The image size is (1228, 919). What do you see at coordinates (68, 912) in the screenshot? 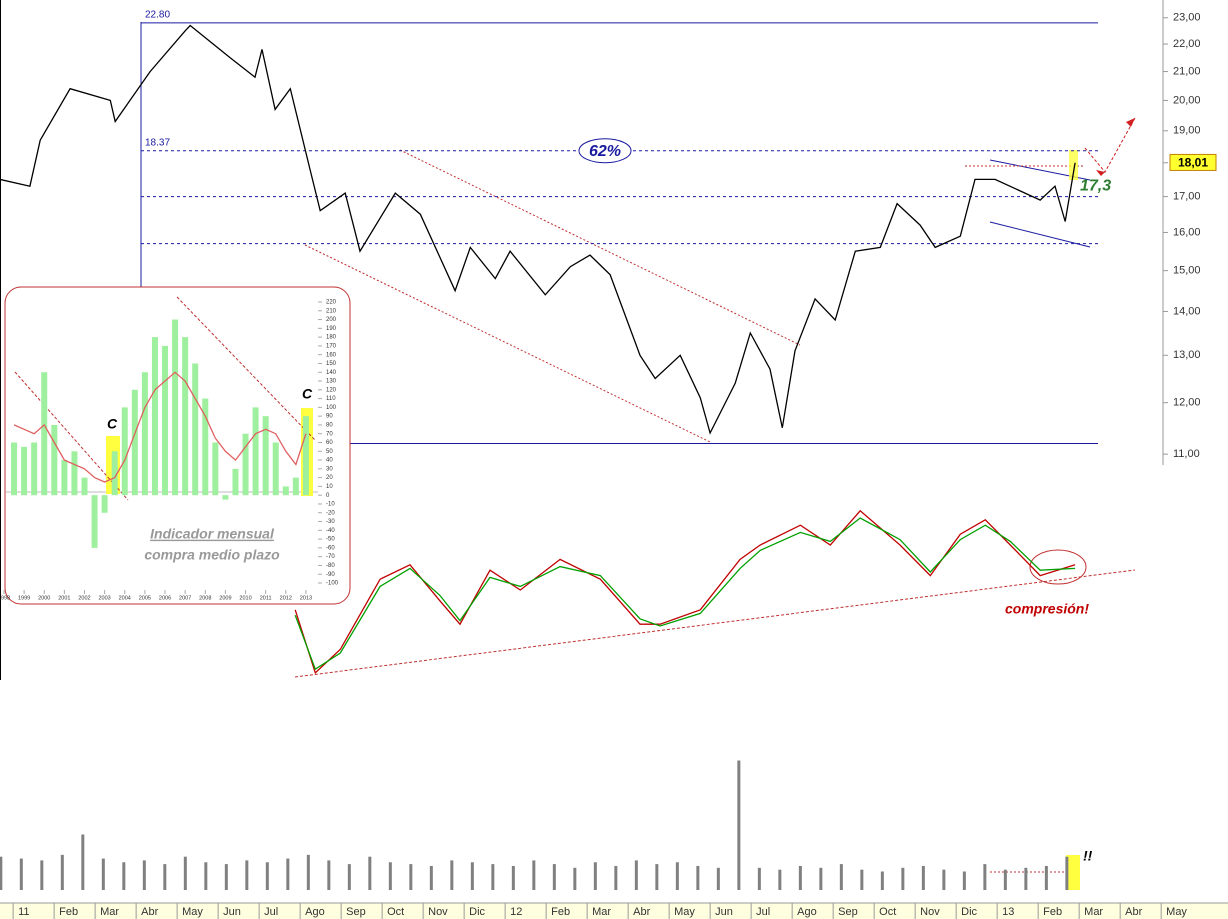
I see `x-tick-label: Feb` at bounding box center [68, 912].